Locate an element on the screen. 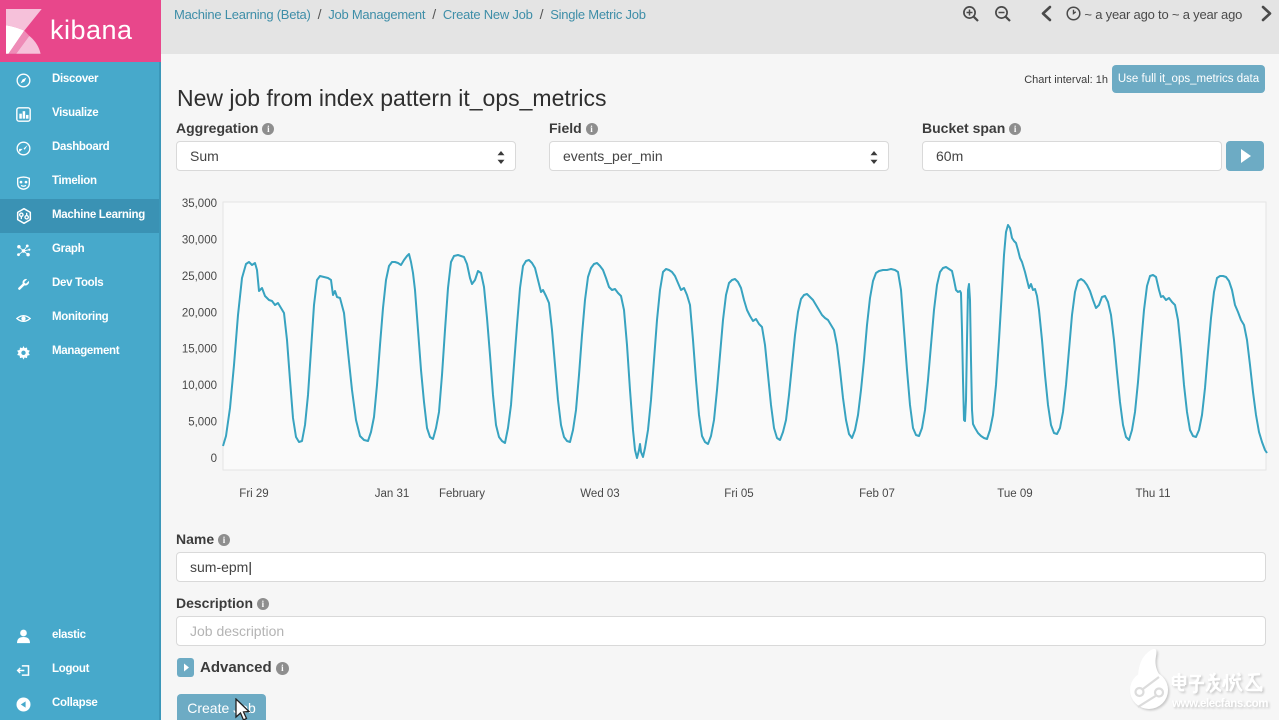  svg-text: Wed 03 is located at coordinates (599, 494).